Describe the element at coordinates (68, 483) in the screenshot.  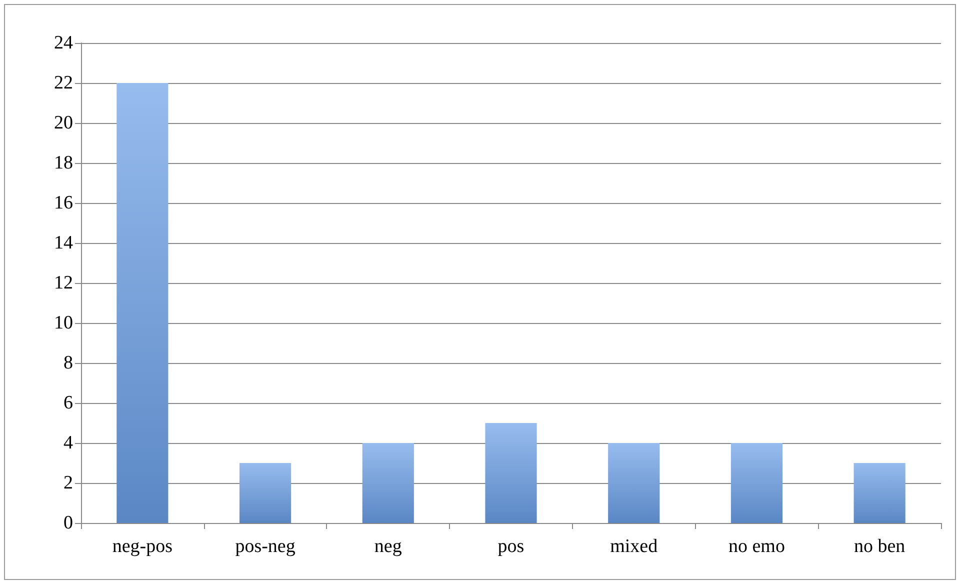
I see `y-tick-label: 2` at that location.